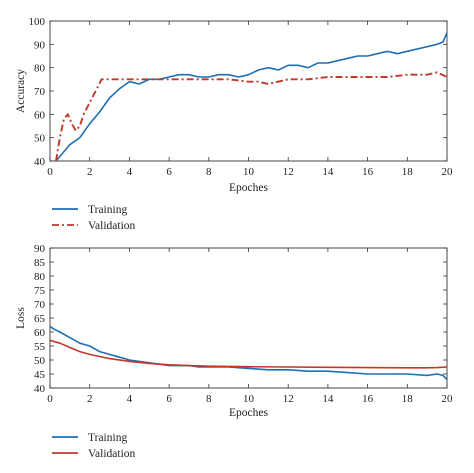 The width and height of the screenshot is (474, 473). I want to click on accuracy-y-tick-label: 40, so click(40, 162).